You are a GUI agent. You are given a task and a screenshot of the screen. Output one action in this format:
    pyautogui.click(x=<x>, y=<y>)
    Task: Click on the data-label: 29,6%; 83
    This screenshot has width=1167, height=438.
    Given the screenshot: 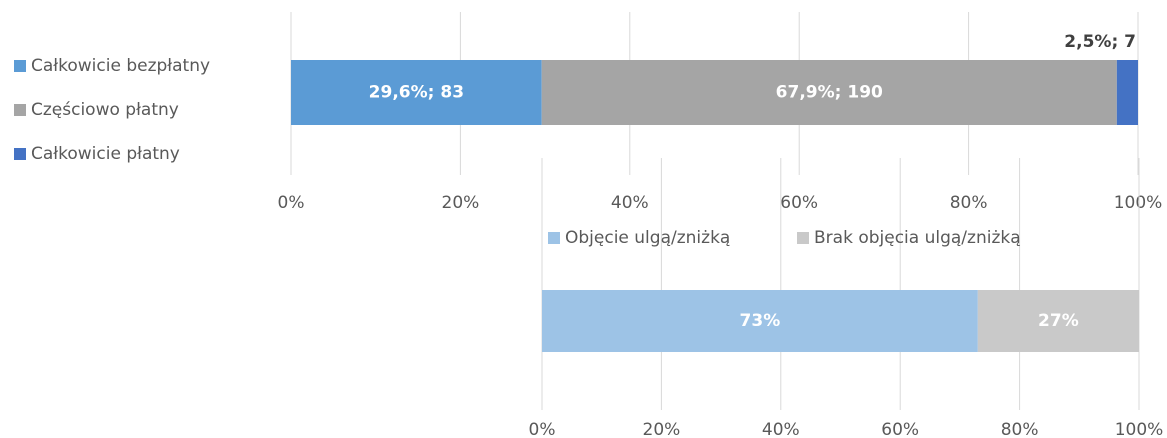 What is the action you would take?
    pyautogui.click(x=416, y=93)
    